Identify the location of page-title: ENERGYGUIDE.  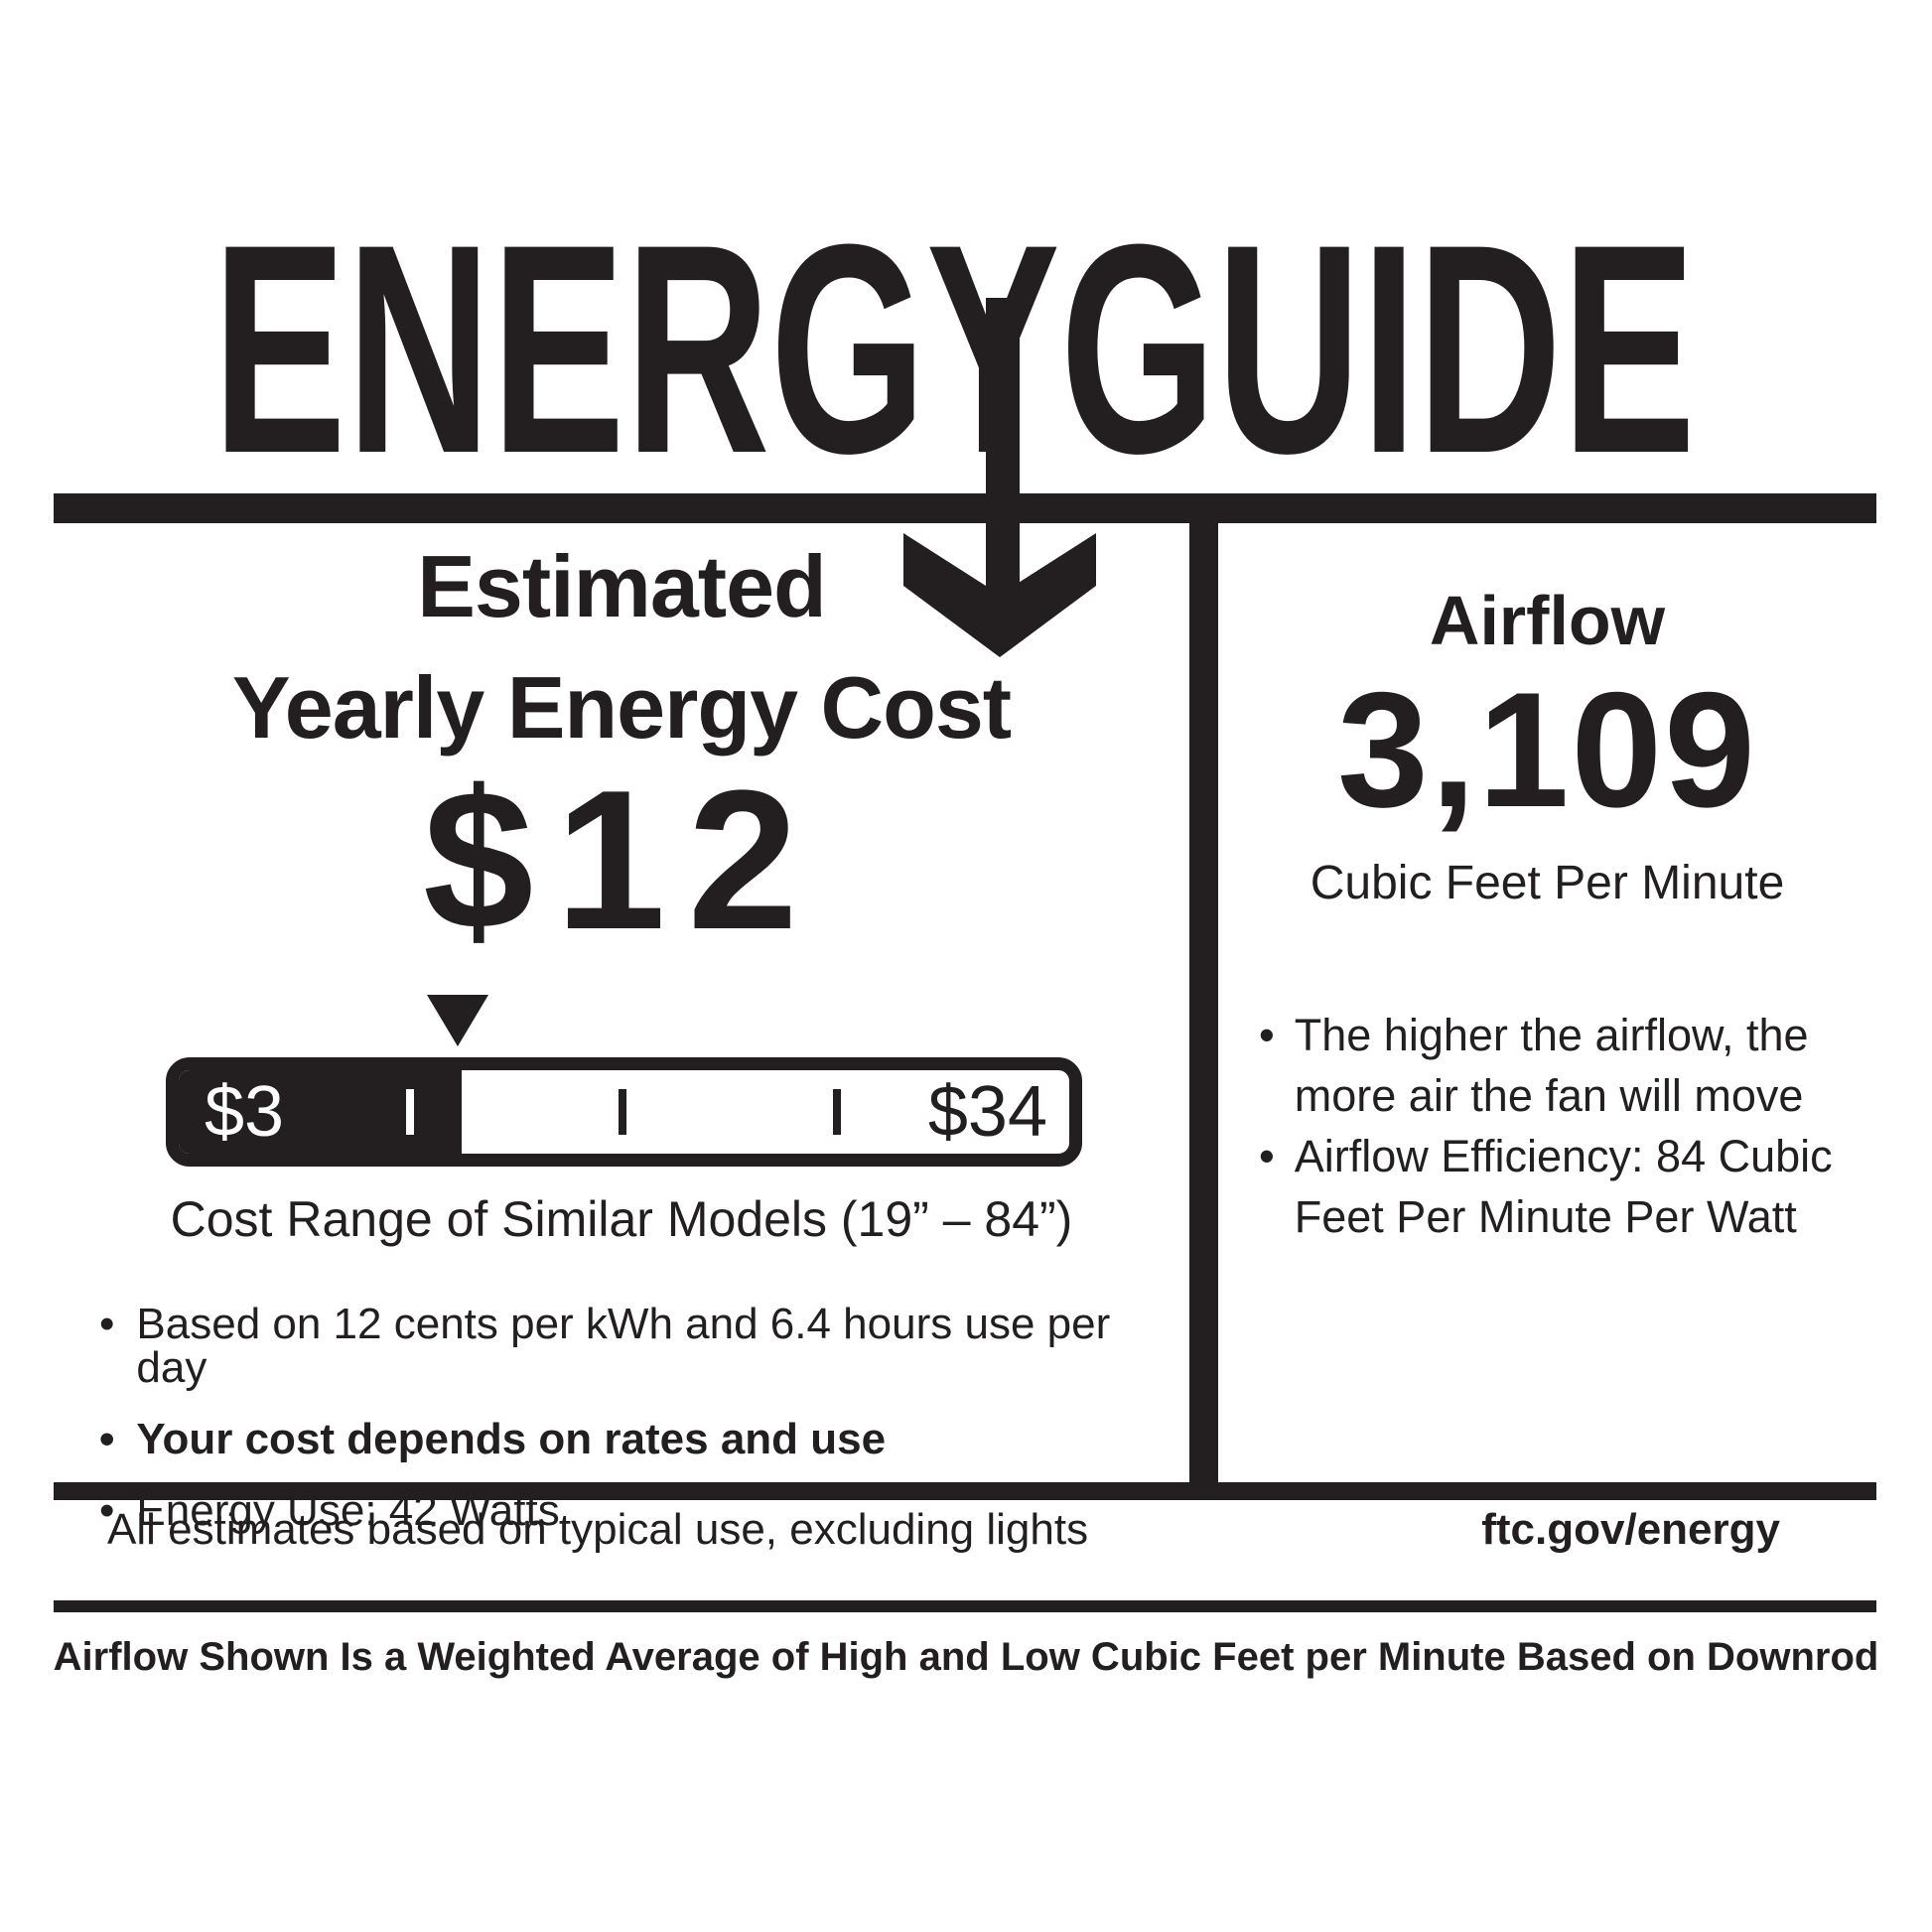
(954, 330).